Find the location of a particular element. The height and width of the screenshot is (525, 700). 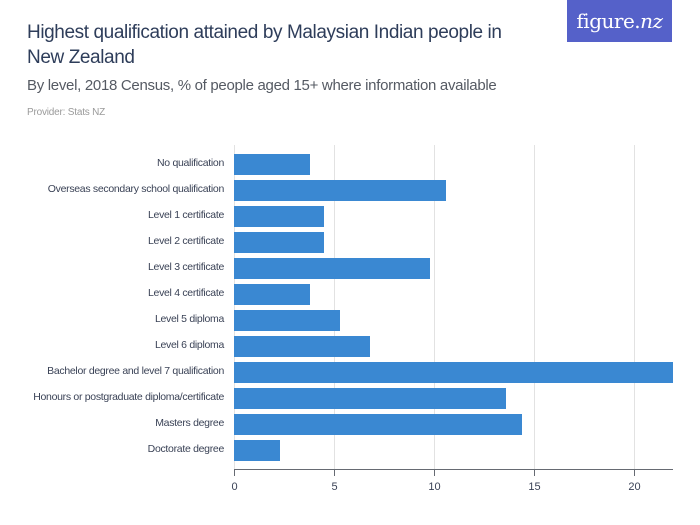

x-axis-tick-label: 5 is located at coordinates (334, 487).